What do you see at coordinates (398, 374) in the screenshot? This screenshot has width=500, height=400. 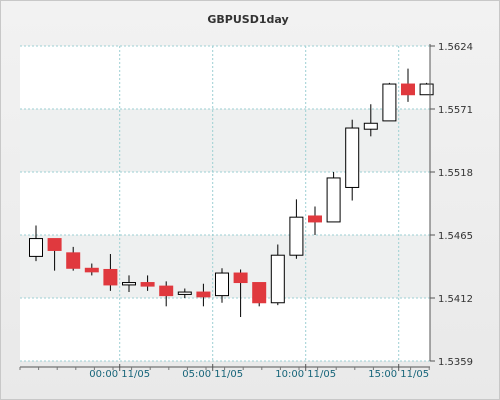 I see `x-tick-label: 15:00 11/05` at bounding box center [398, 374].